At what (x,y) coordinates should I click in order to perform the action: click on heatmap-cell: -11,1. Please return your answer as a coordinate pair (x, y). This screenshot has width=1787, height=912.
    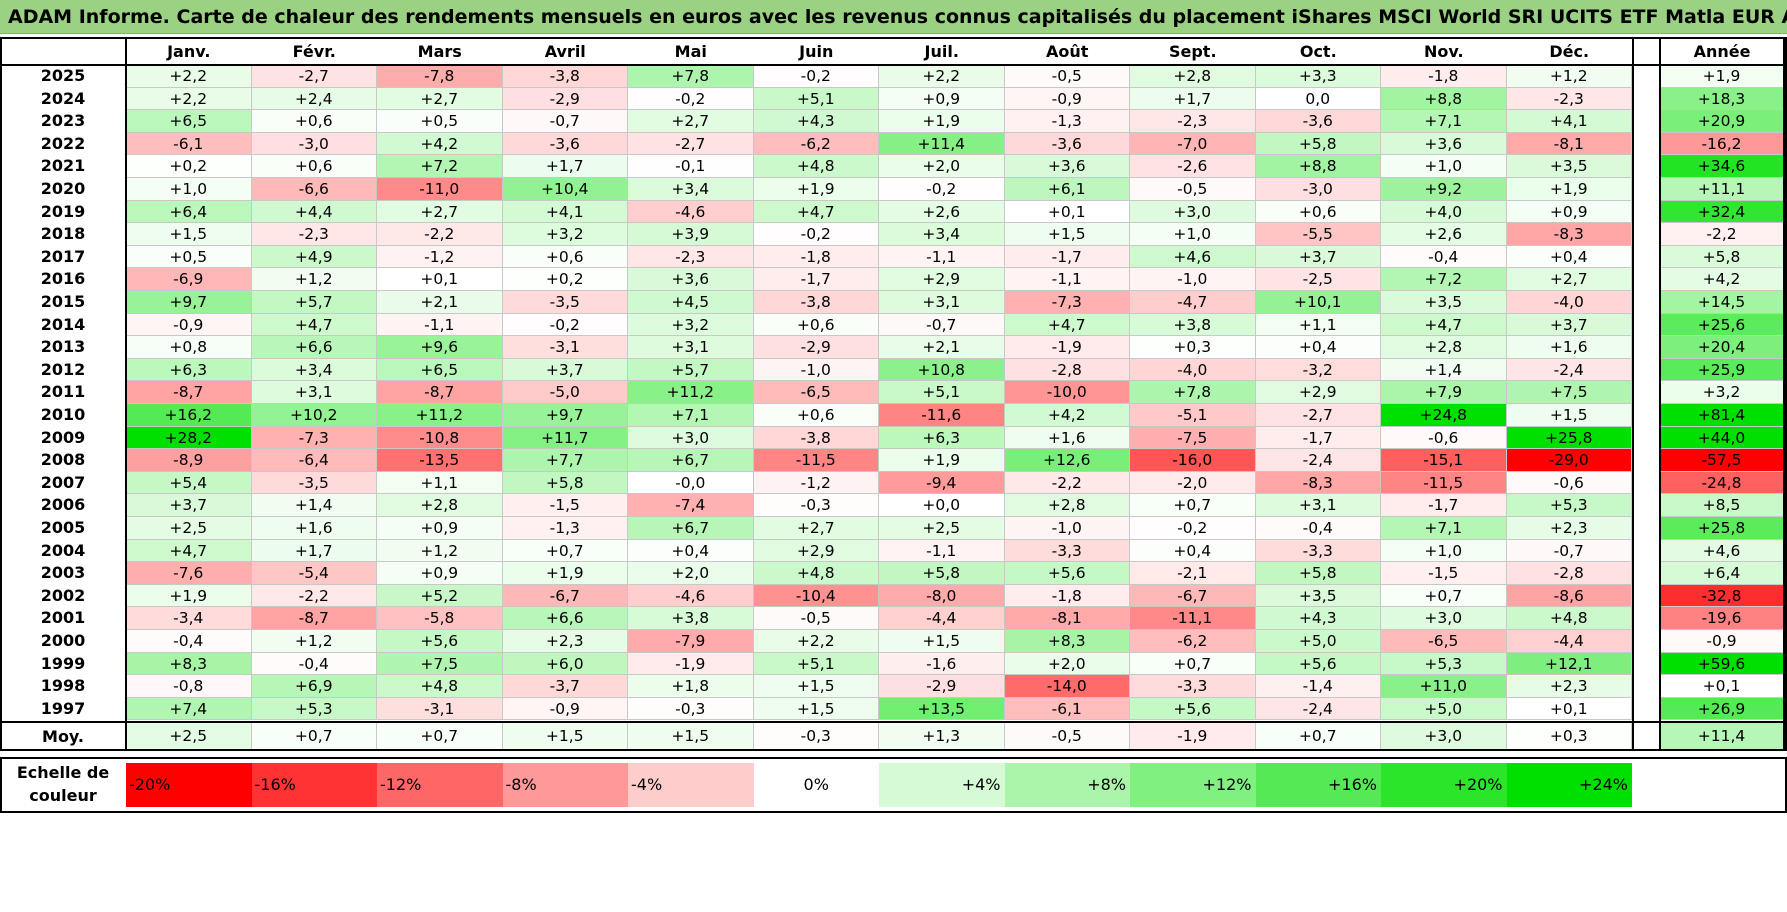
    Looking at the image, I should click on (1193, 618).